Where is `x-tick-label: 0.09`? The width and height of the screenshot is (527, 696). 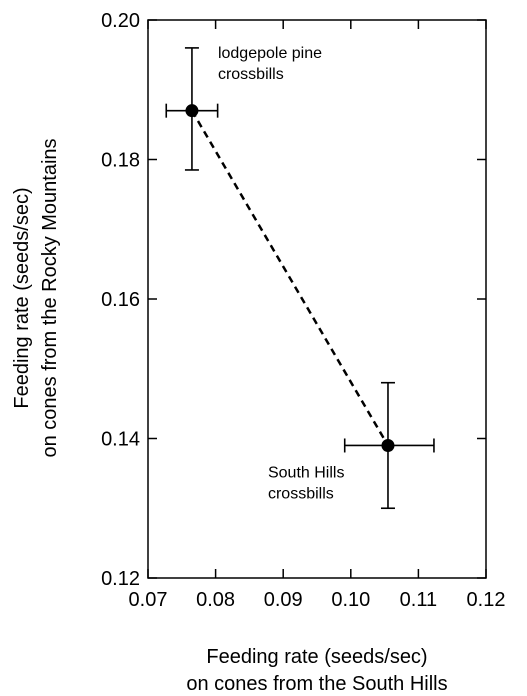
x-tick-label: 0.09 is located at coordinates (283, 600).